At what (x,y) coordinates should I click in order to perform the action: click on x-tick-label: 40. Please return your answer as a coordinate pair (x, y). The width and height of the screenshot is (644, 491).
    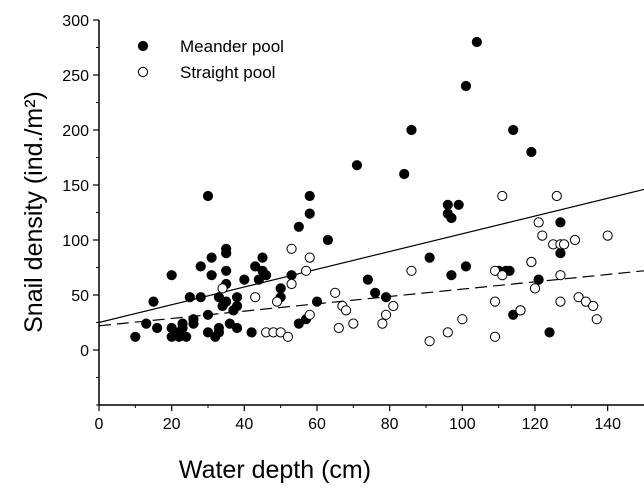
    Looking at the image, I should click on (244, 424).